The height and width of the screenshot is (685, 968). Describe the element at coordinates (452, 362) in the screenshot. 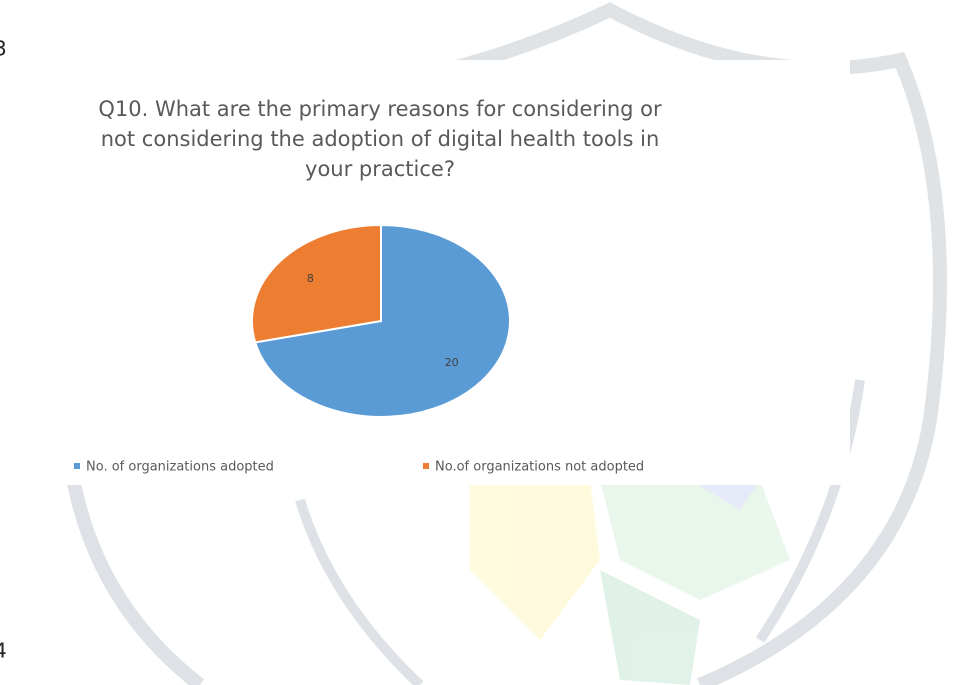

I see `data-label: 20` at that location.